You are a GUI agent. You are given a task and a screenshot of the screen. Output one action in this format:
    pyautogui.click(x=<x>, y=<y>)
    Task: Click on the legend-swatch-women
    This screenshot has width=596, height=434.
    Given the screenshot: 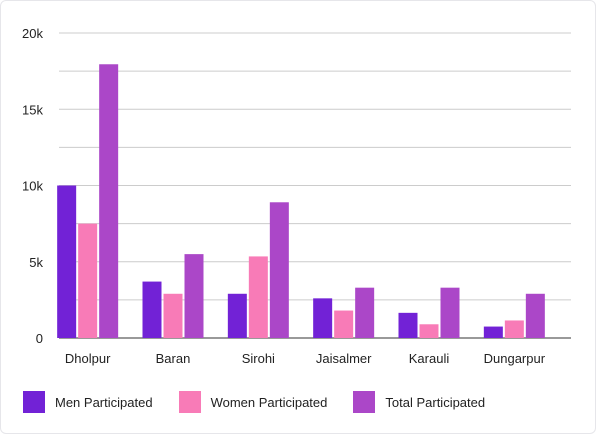 What is the action you would take?
    pyautogui.click(x=189, y=402)
    